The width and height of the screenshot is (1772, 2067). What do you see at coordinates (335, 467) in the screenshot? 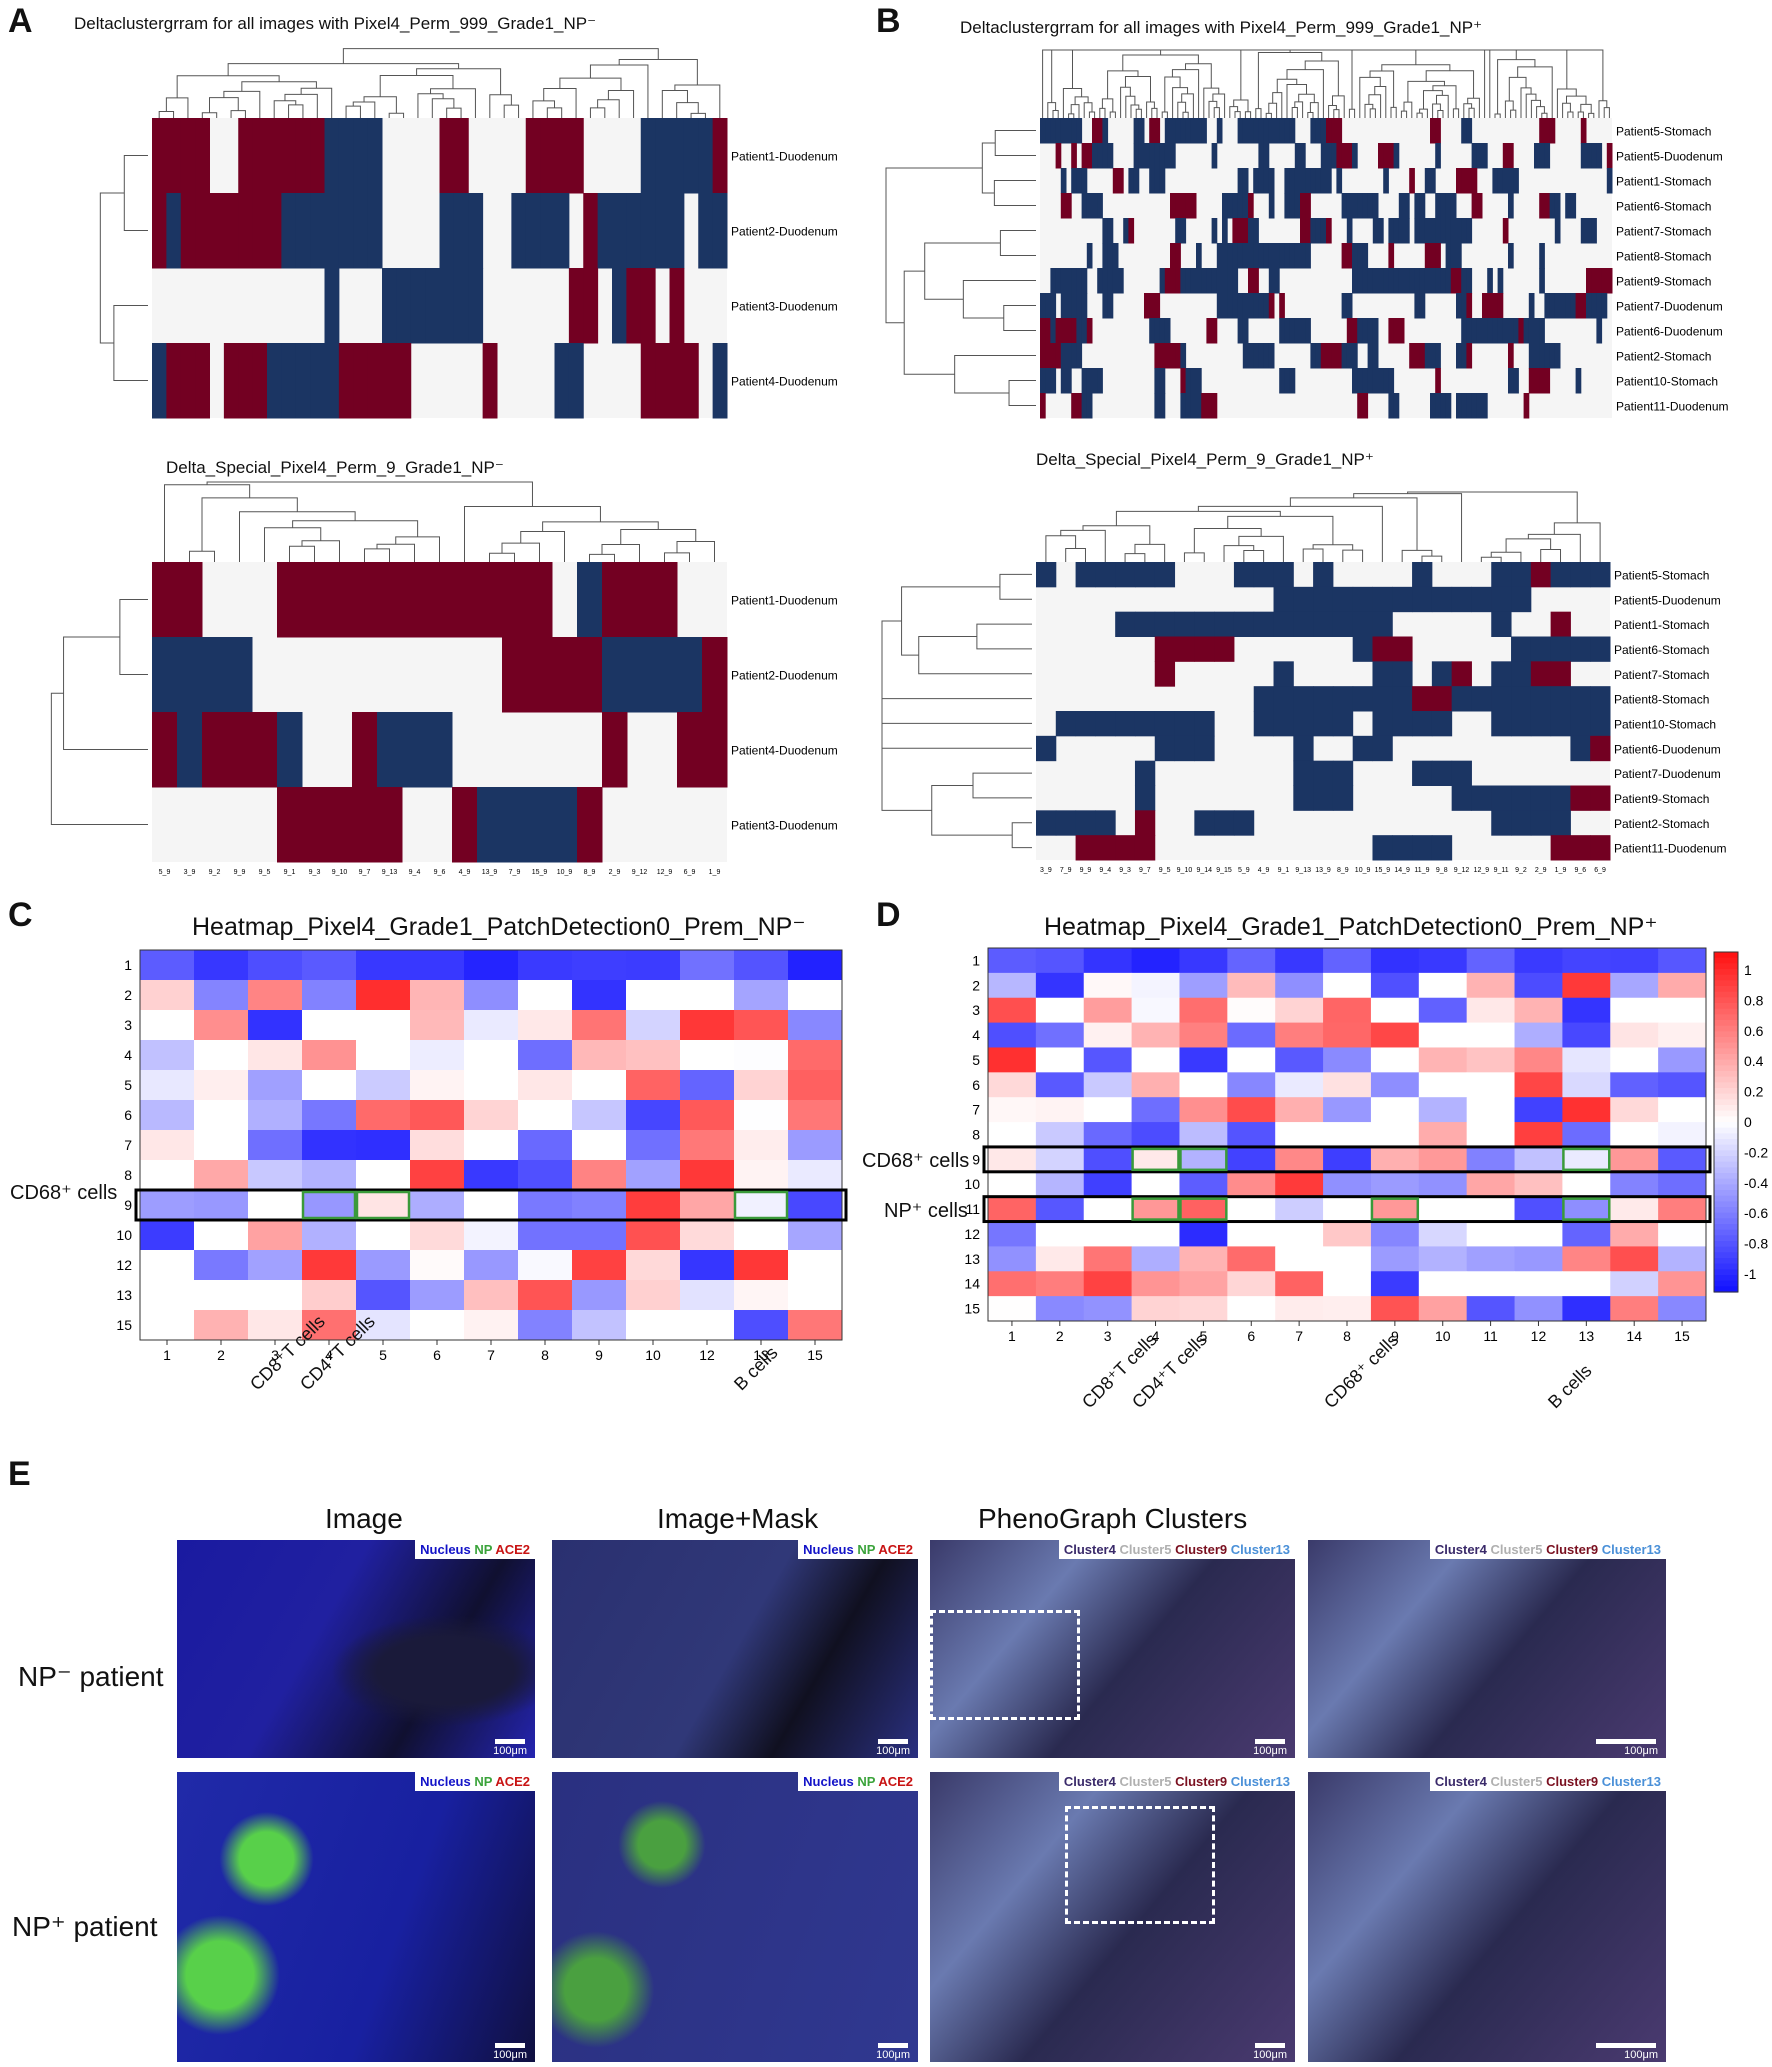
I see `a2-title: Delta_Special_Pixel4_Perm_9_Grade1_NP⁻` at bounding box center [335, 467].